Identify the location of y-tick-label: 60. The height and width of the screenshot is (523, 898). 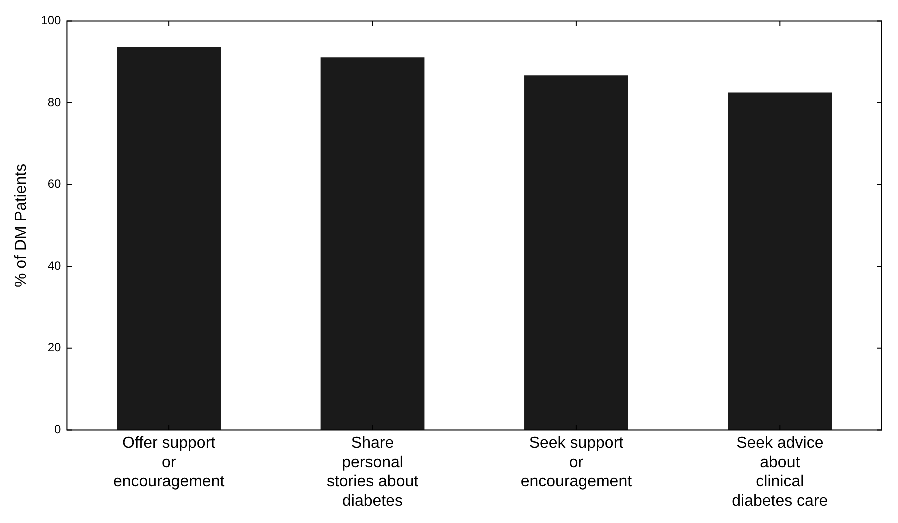
(55, 184).